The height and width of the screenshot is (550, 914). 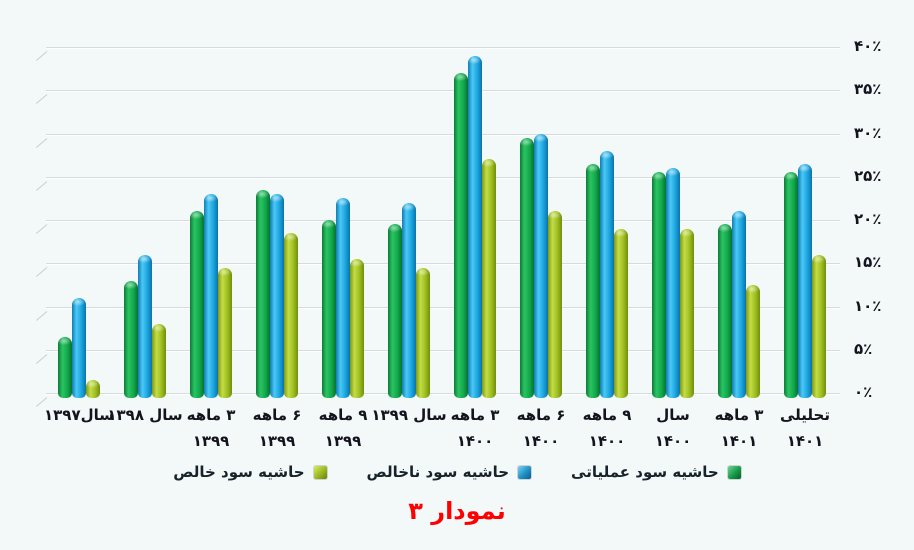 I want to click on net-margin-swatch-icon, so click(x=320, y=472).